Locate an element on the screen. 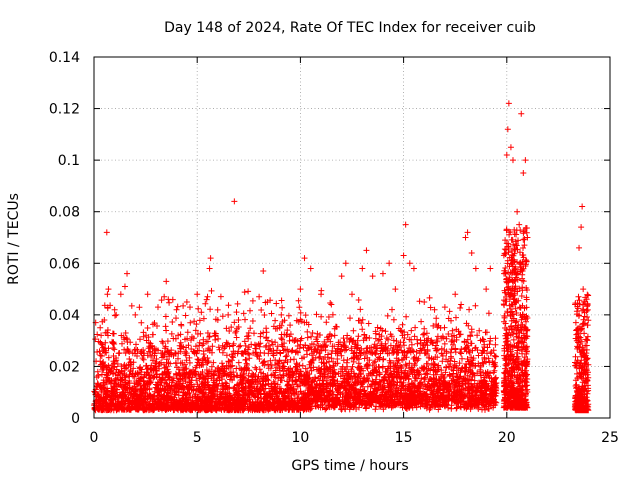 Image resolution: width=640 pixels, height=480 pixels. y-tick-label: 0 is located at coordinates (75, 419).